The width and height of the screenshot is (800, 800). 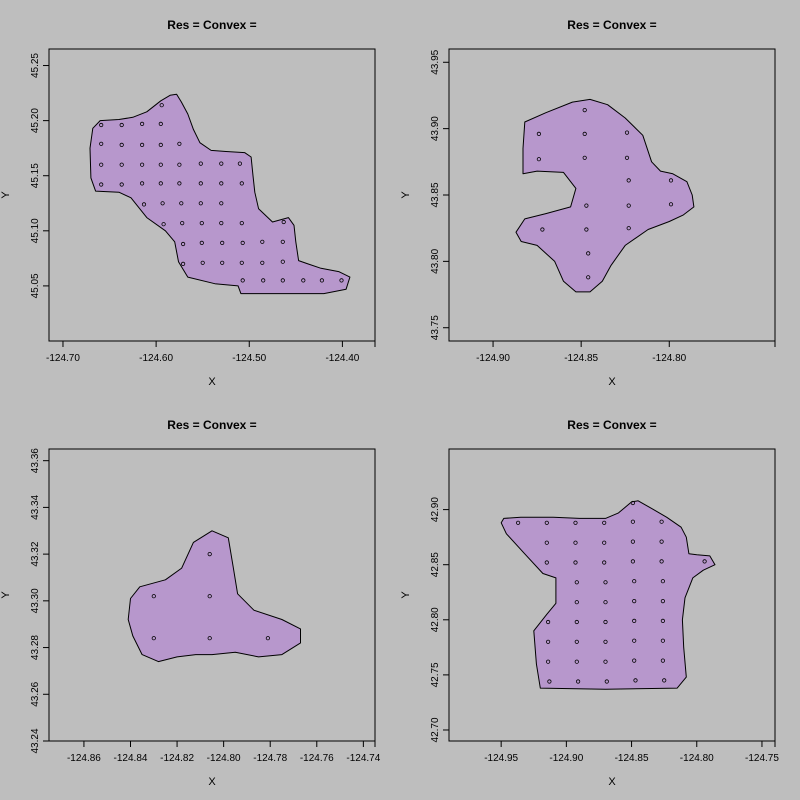 What do you see at coordinates (35, 460) in the screenshot?
I see `y-tick-label: 43.36` at bounding box center [35, 460].